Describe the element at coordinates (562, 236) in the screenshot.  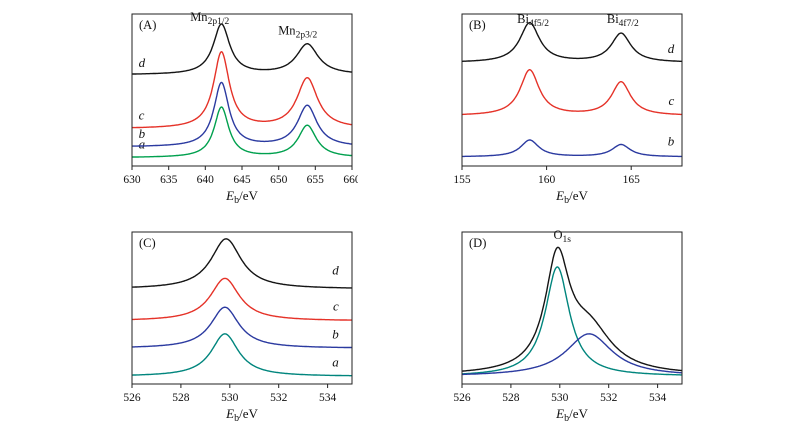
I see `peak-annotation: O1s` at that location.